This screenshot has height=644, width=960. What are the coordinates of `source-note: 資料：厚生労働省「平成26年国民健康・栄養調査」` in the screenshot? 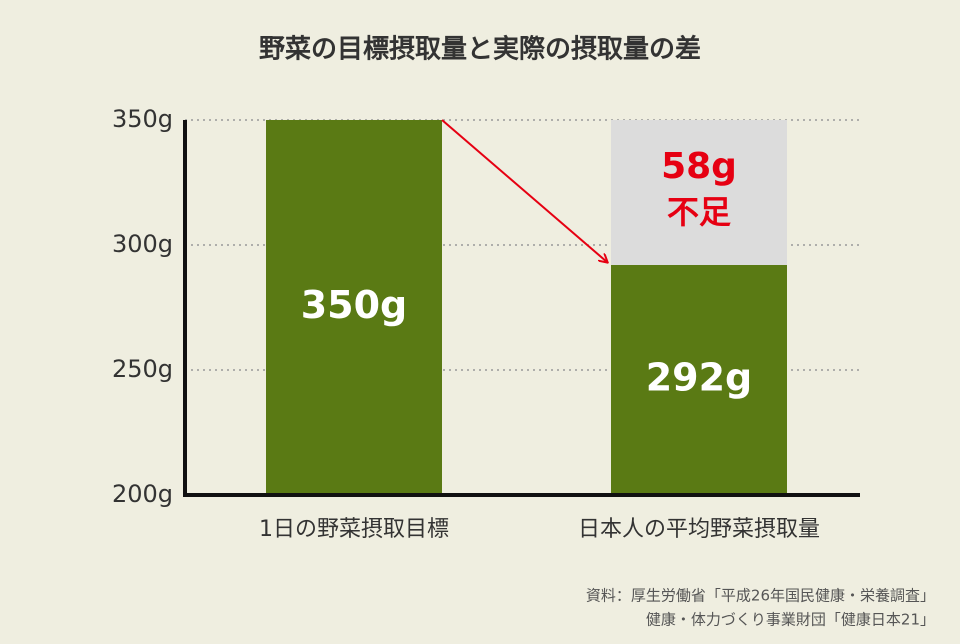 It's located at (760, 596).